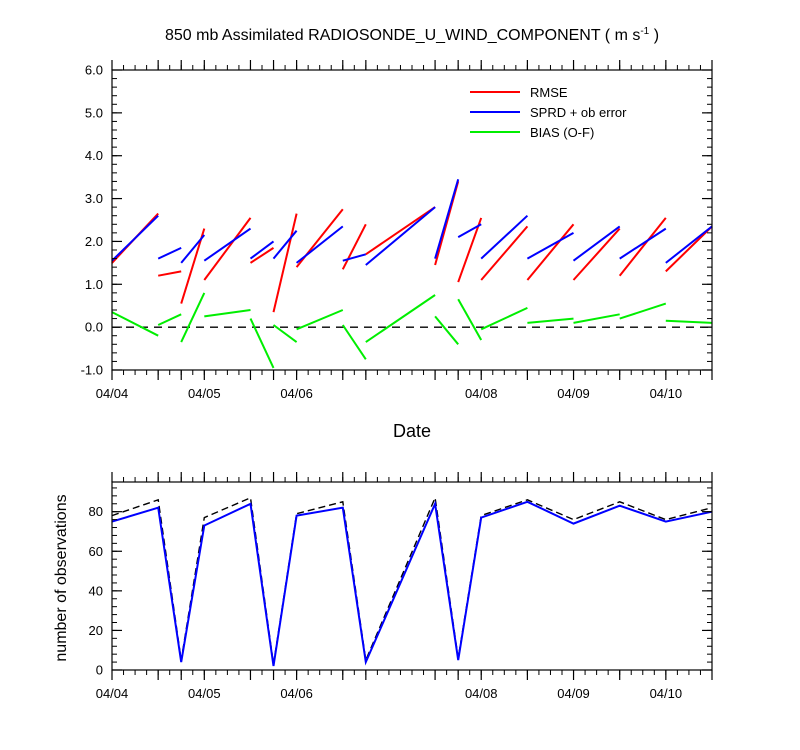 This screenshot has width=800, height=750. Describe the element at coordinates (562, 132) in the screenshot. I see `legend-label-bias: BIAS (O-F)` at that location.